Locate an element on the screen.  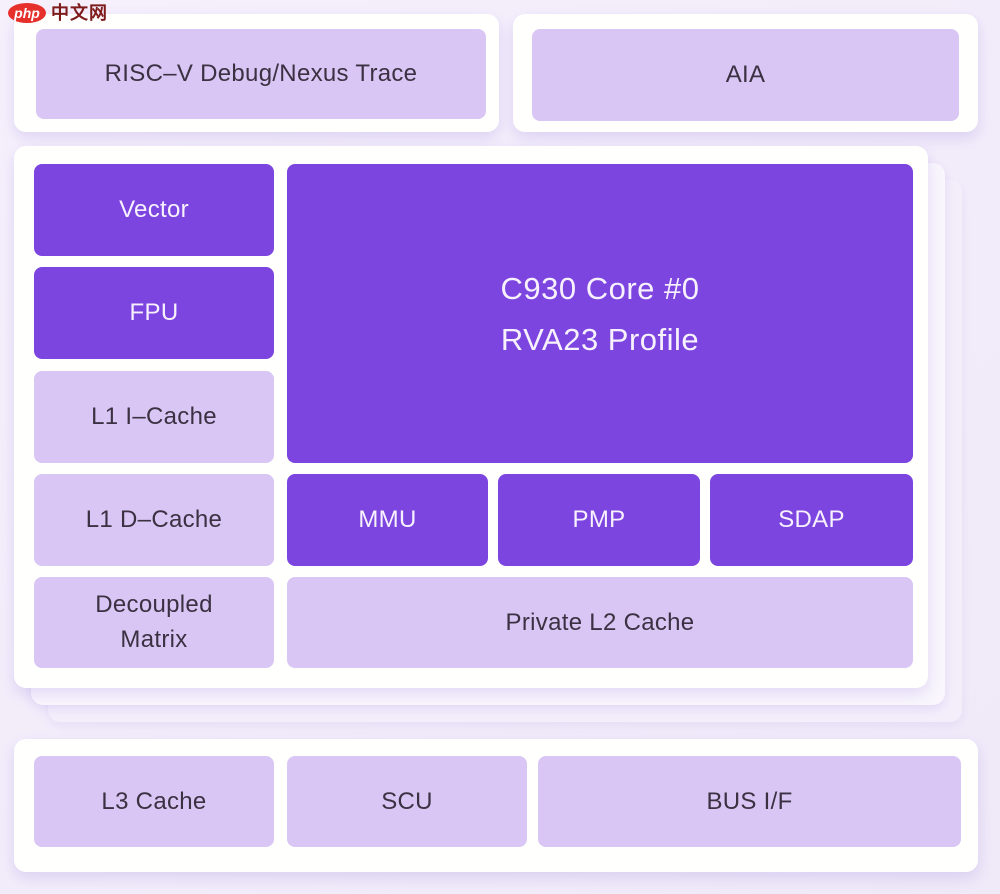
decoupled-matrix-block: Decoupled Matrix is located at coordinates (154, 622).